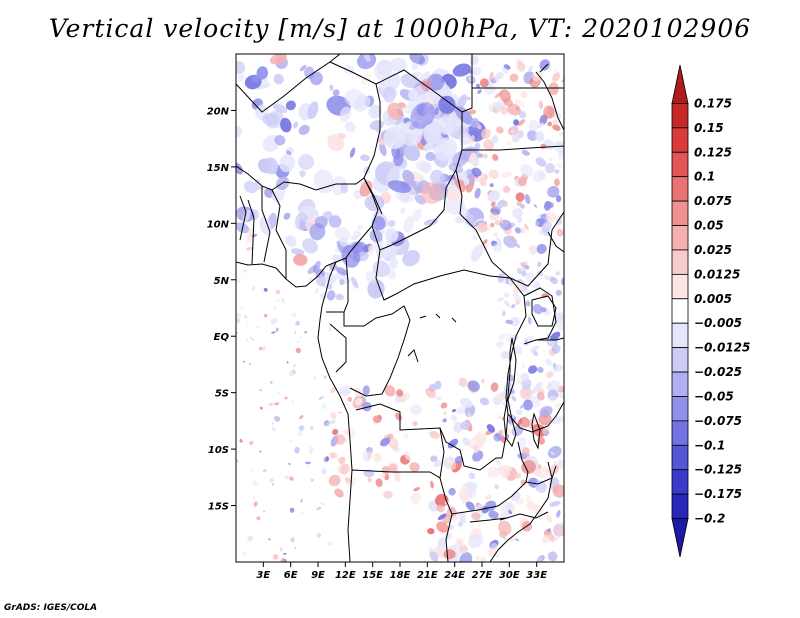 The width and height of the screenshot is (800, 618). I want to click on colorbar-label: 0.025, so click(713, 250).